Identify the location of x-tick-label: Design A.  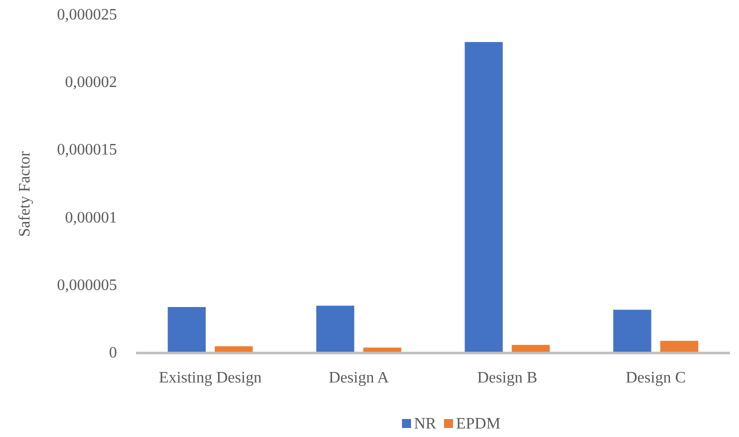
(359, 378).